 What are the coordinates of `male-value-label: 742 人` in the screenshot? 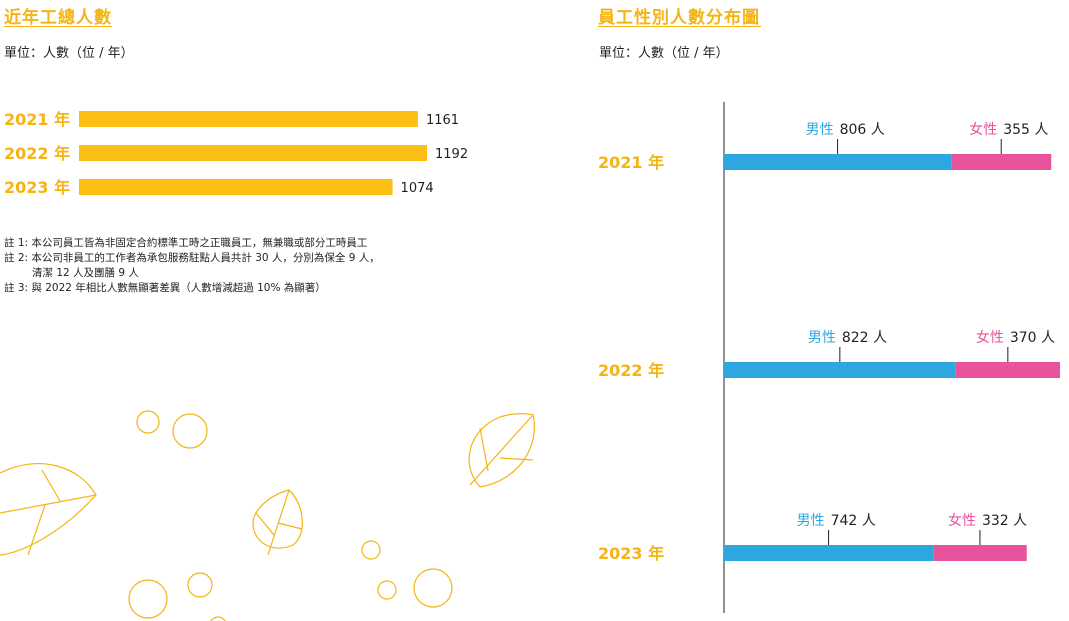 It's located at (853, 521).